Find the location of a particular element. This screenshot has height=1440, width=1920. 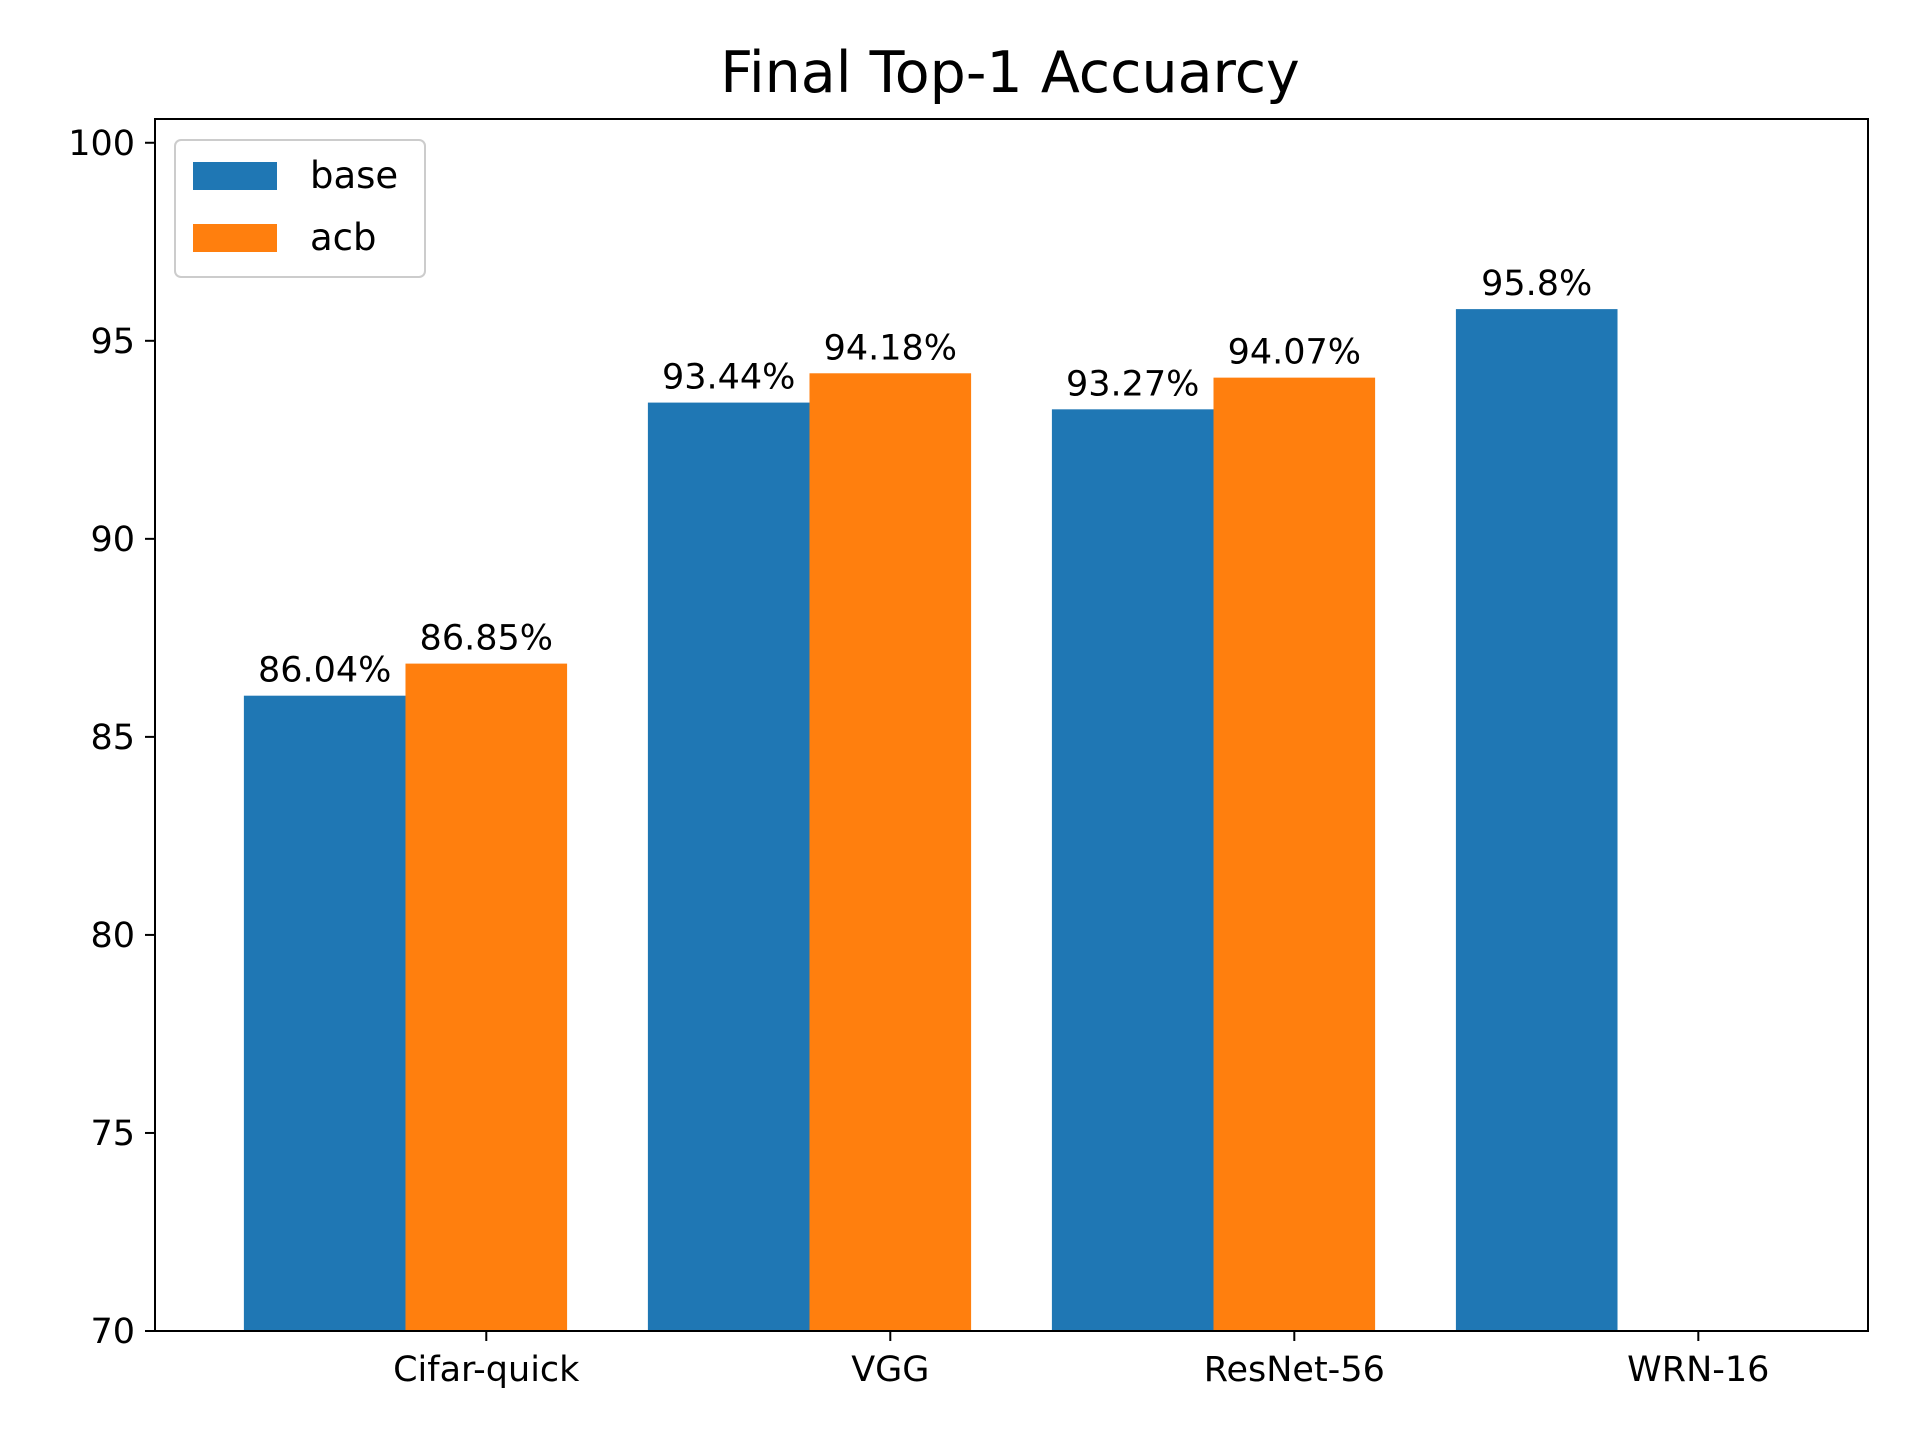

y-tick-label: 75 is located at coordinates (112, 1134).